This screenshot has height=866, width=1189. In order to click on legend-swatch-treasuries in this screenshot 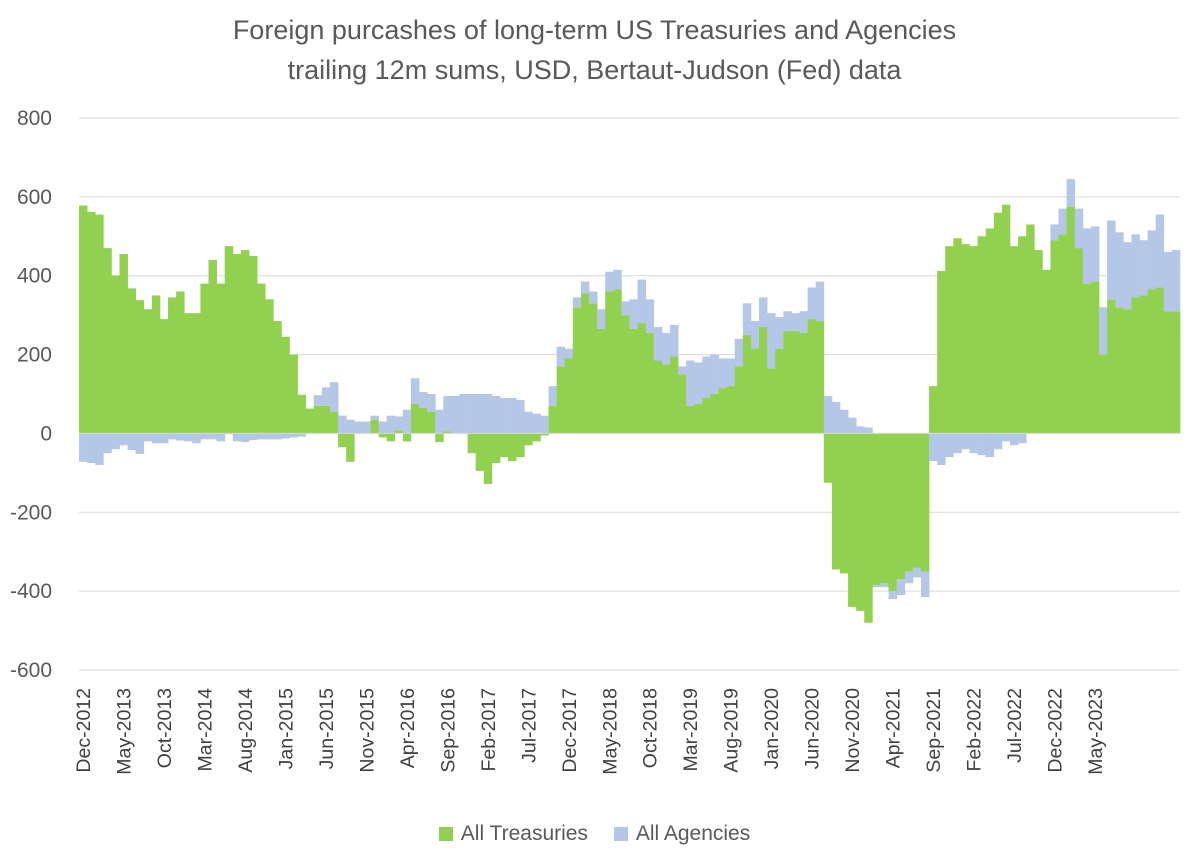, I will do `click(445, 834)`.